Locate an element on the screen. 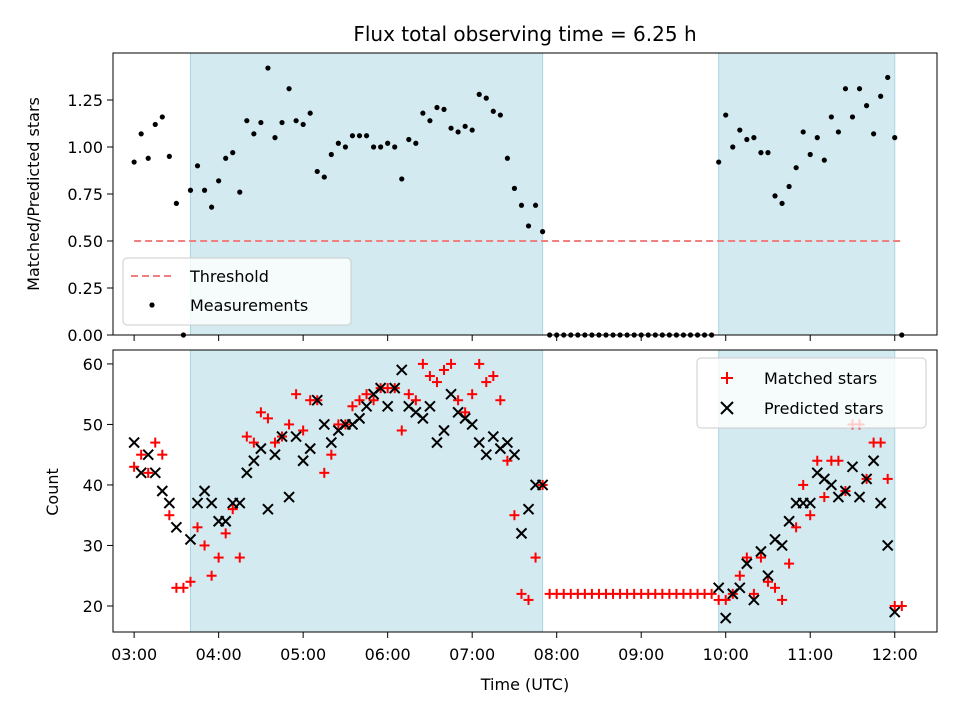 This screenshot has width=960, height=720. legend-matched-label: Matched stars is located at coordinates (820, 378).